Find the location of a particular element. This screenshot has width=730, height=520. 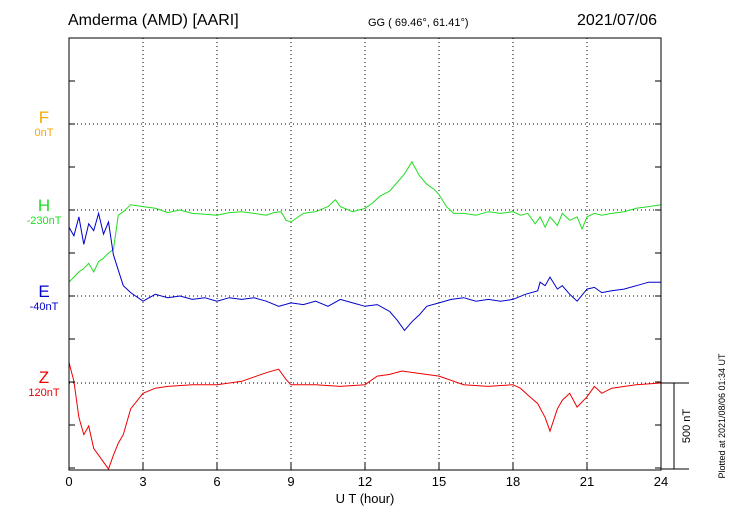

series-label-E: E -40nT is located at coordinates (44, 298).